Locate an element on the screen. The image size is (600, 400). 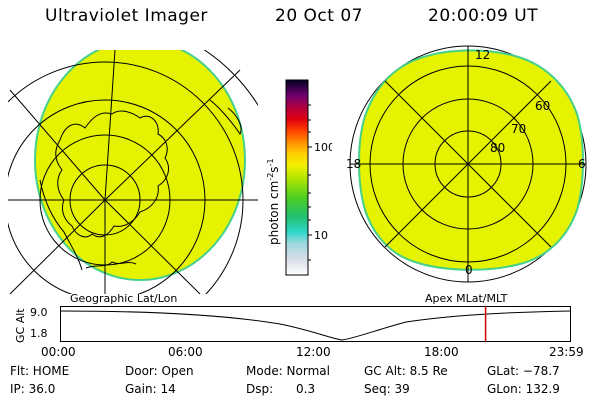
info-mode: Mode: Normal is located at coordinates (288, 371).